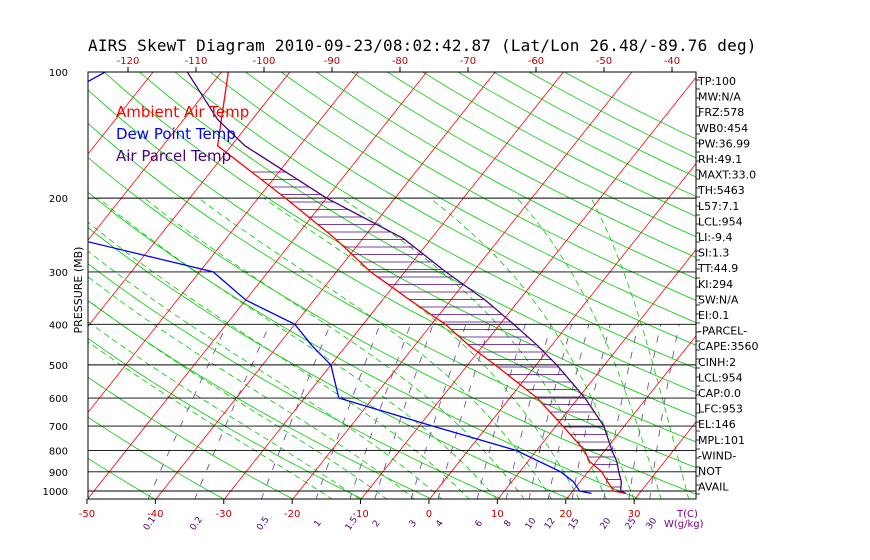 The height and width of the screenshot is (560, 870). Describe the element at coordinates (263, 523) in the screenshot. I see `mixing-ratio-tick-label: 0.5` at that location.